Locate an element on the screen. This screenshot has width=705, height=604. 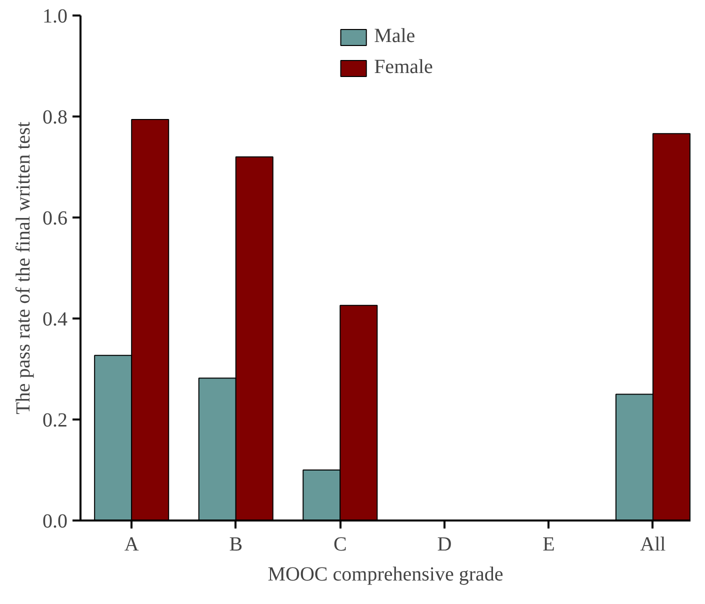
legend-label: Female is located at coordinates (403, 67).